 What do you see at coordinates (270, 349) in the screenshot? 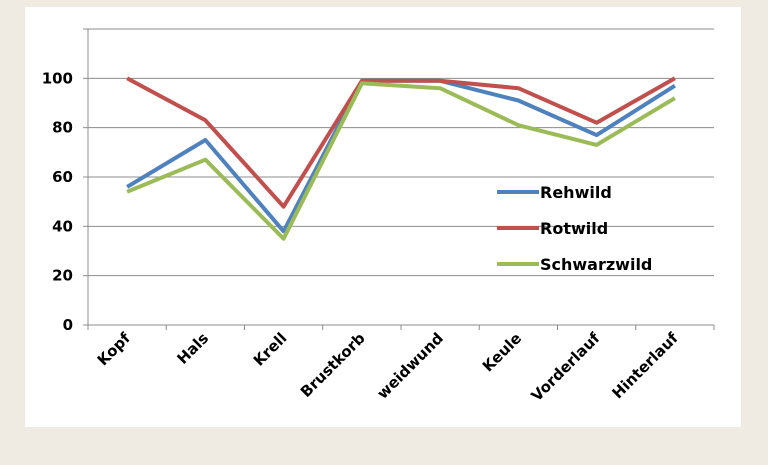
I see `x-category-label: Krell` at bounding box center [270, 349].